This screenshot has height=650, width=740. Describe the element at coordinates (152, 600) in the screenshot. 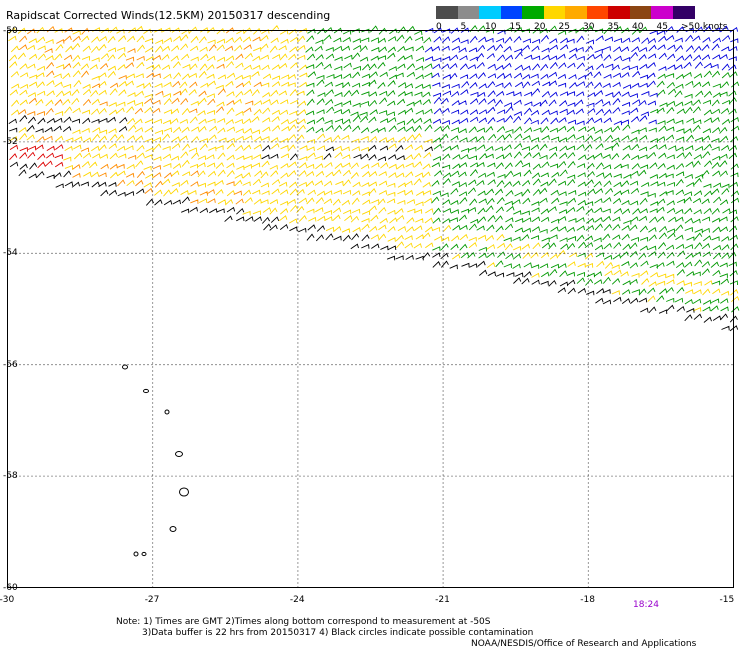

I see `lon-label: -27` at that location.